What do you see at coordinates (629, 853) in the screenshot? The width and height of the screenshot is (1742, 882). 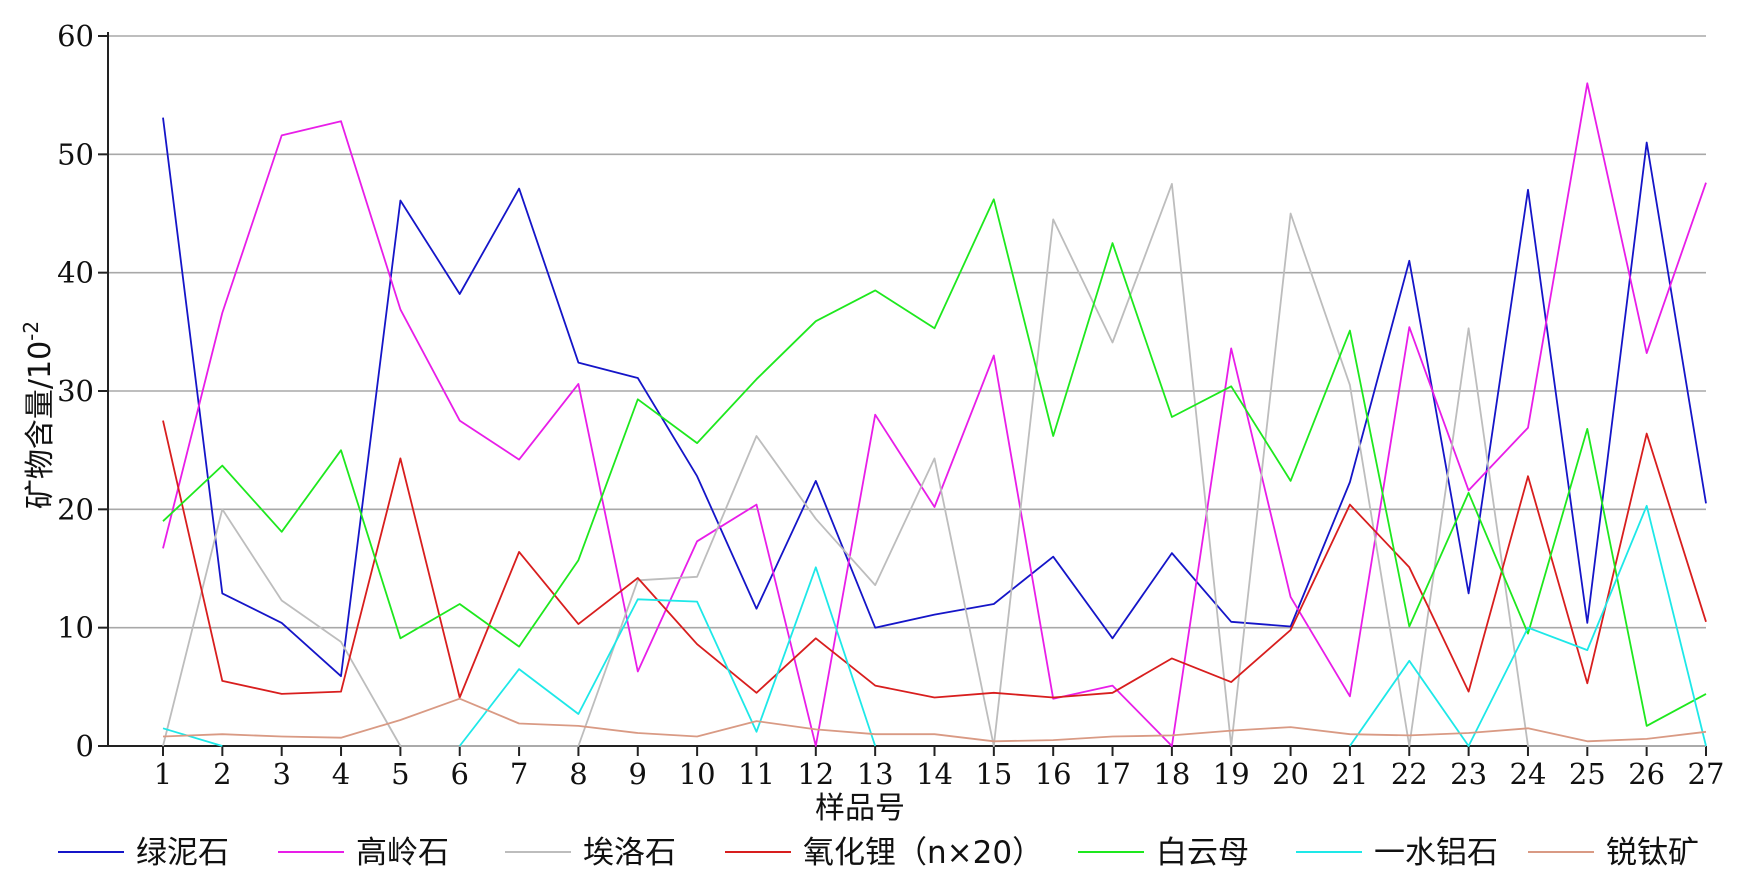 I see `legend-label-3: 埃洛石` at bounding box center [629, 853].